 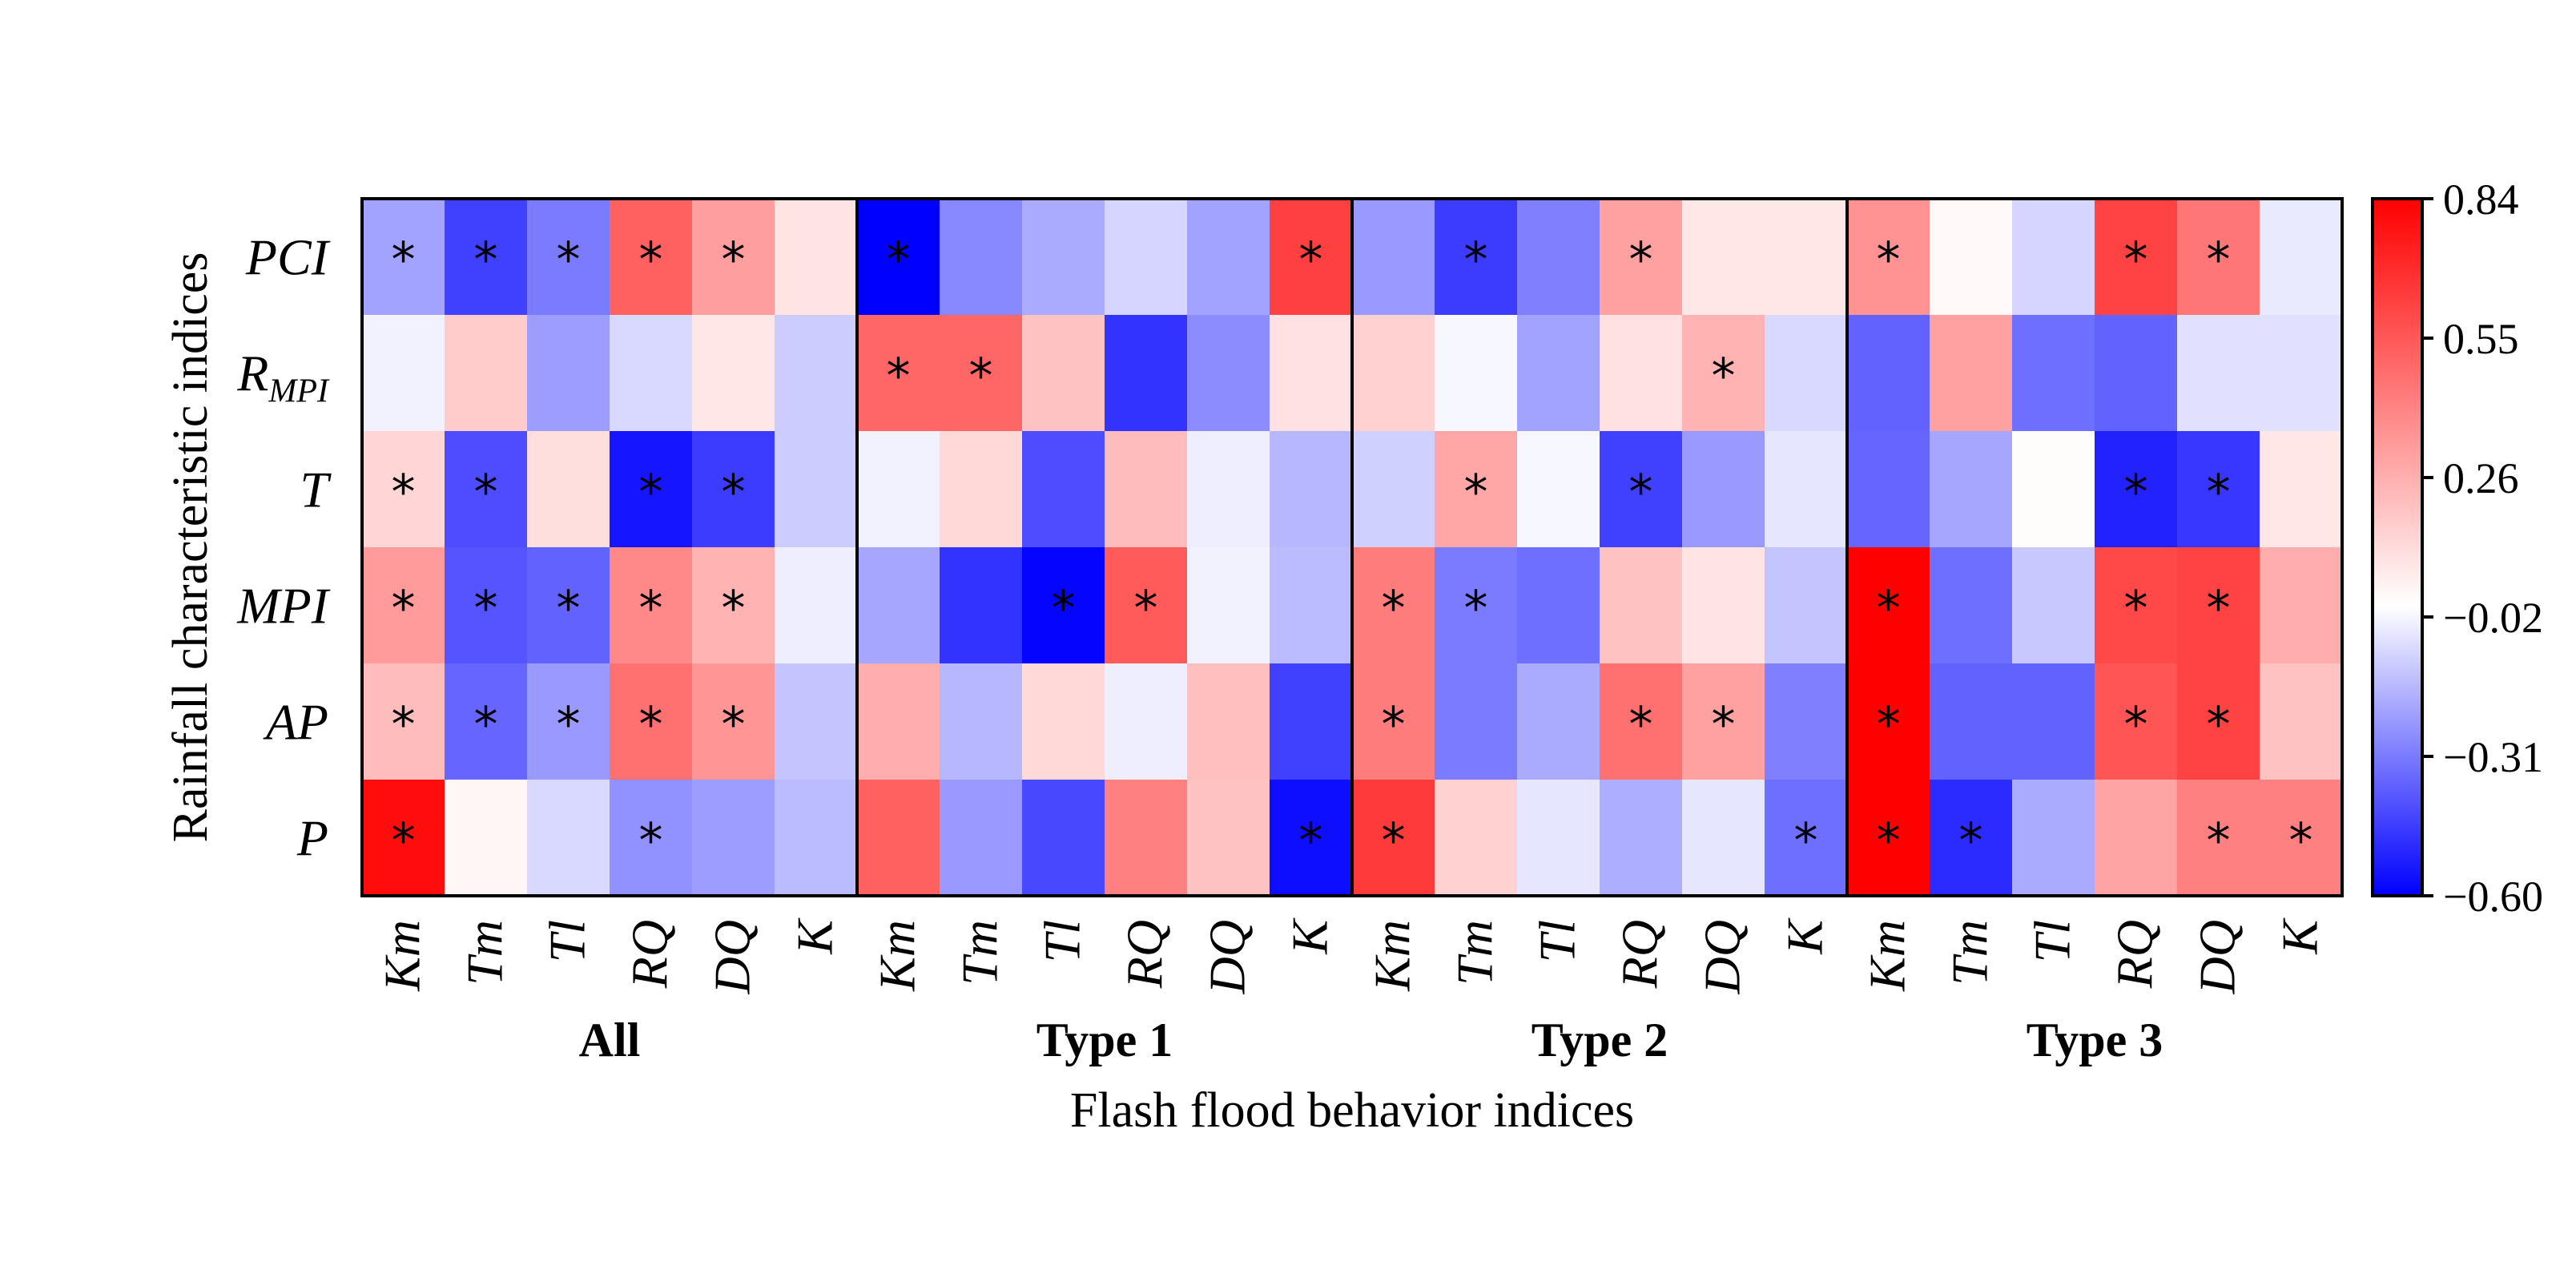 I want to click on colorbar-tick-label: −0.02, so click(x=2493, y=618).